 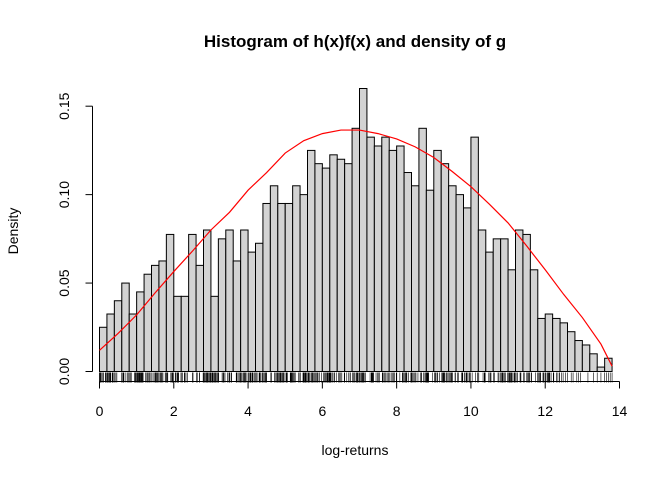 I want to click on y-tick-label: 0.10, so click(x=64, y=194).